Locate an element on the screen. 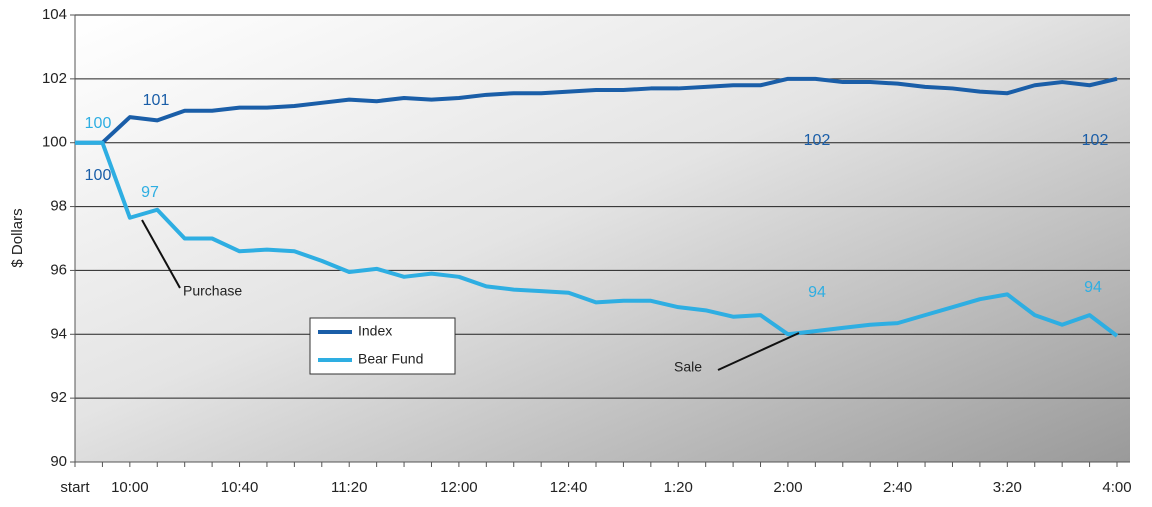 The width and height of the screenshot is (1152, 507). x-tick-label: start is located at coordinates (75, 487).